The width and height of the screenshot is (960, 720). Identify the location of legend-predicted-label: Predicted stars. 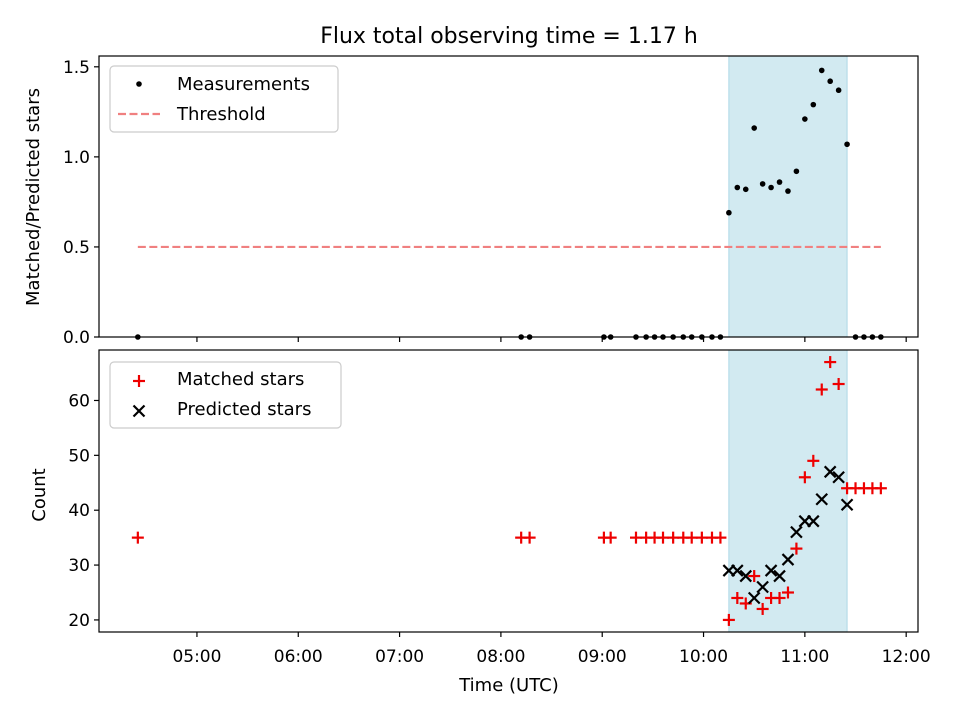
(244, 409).